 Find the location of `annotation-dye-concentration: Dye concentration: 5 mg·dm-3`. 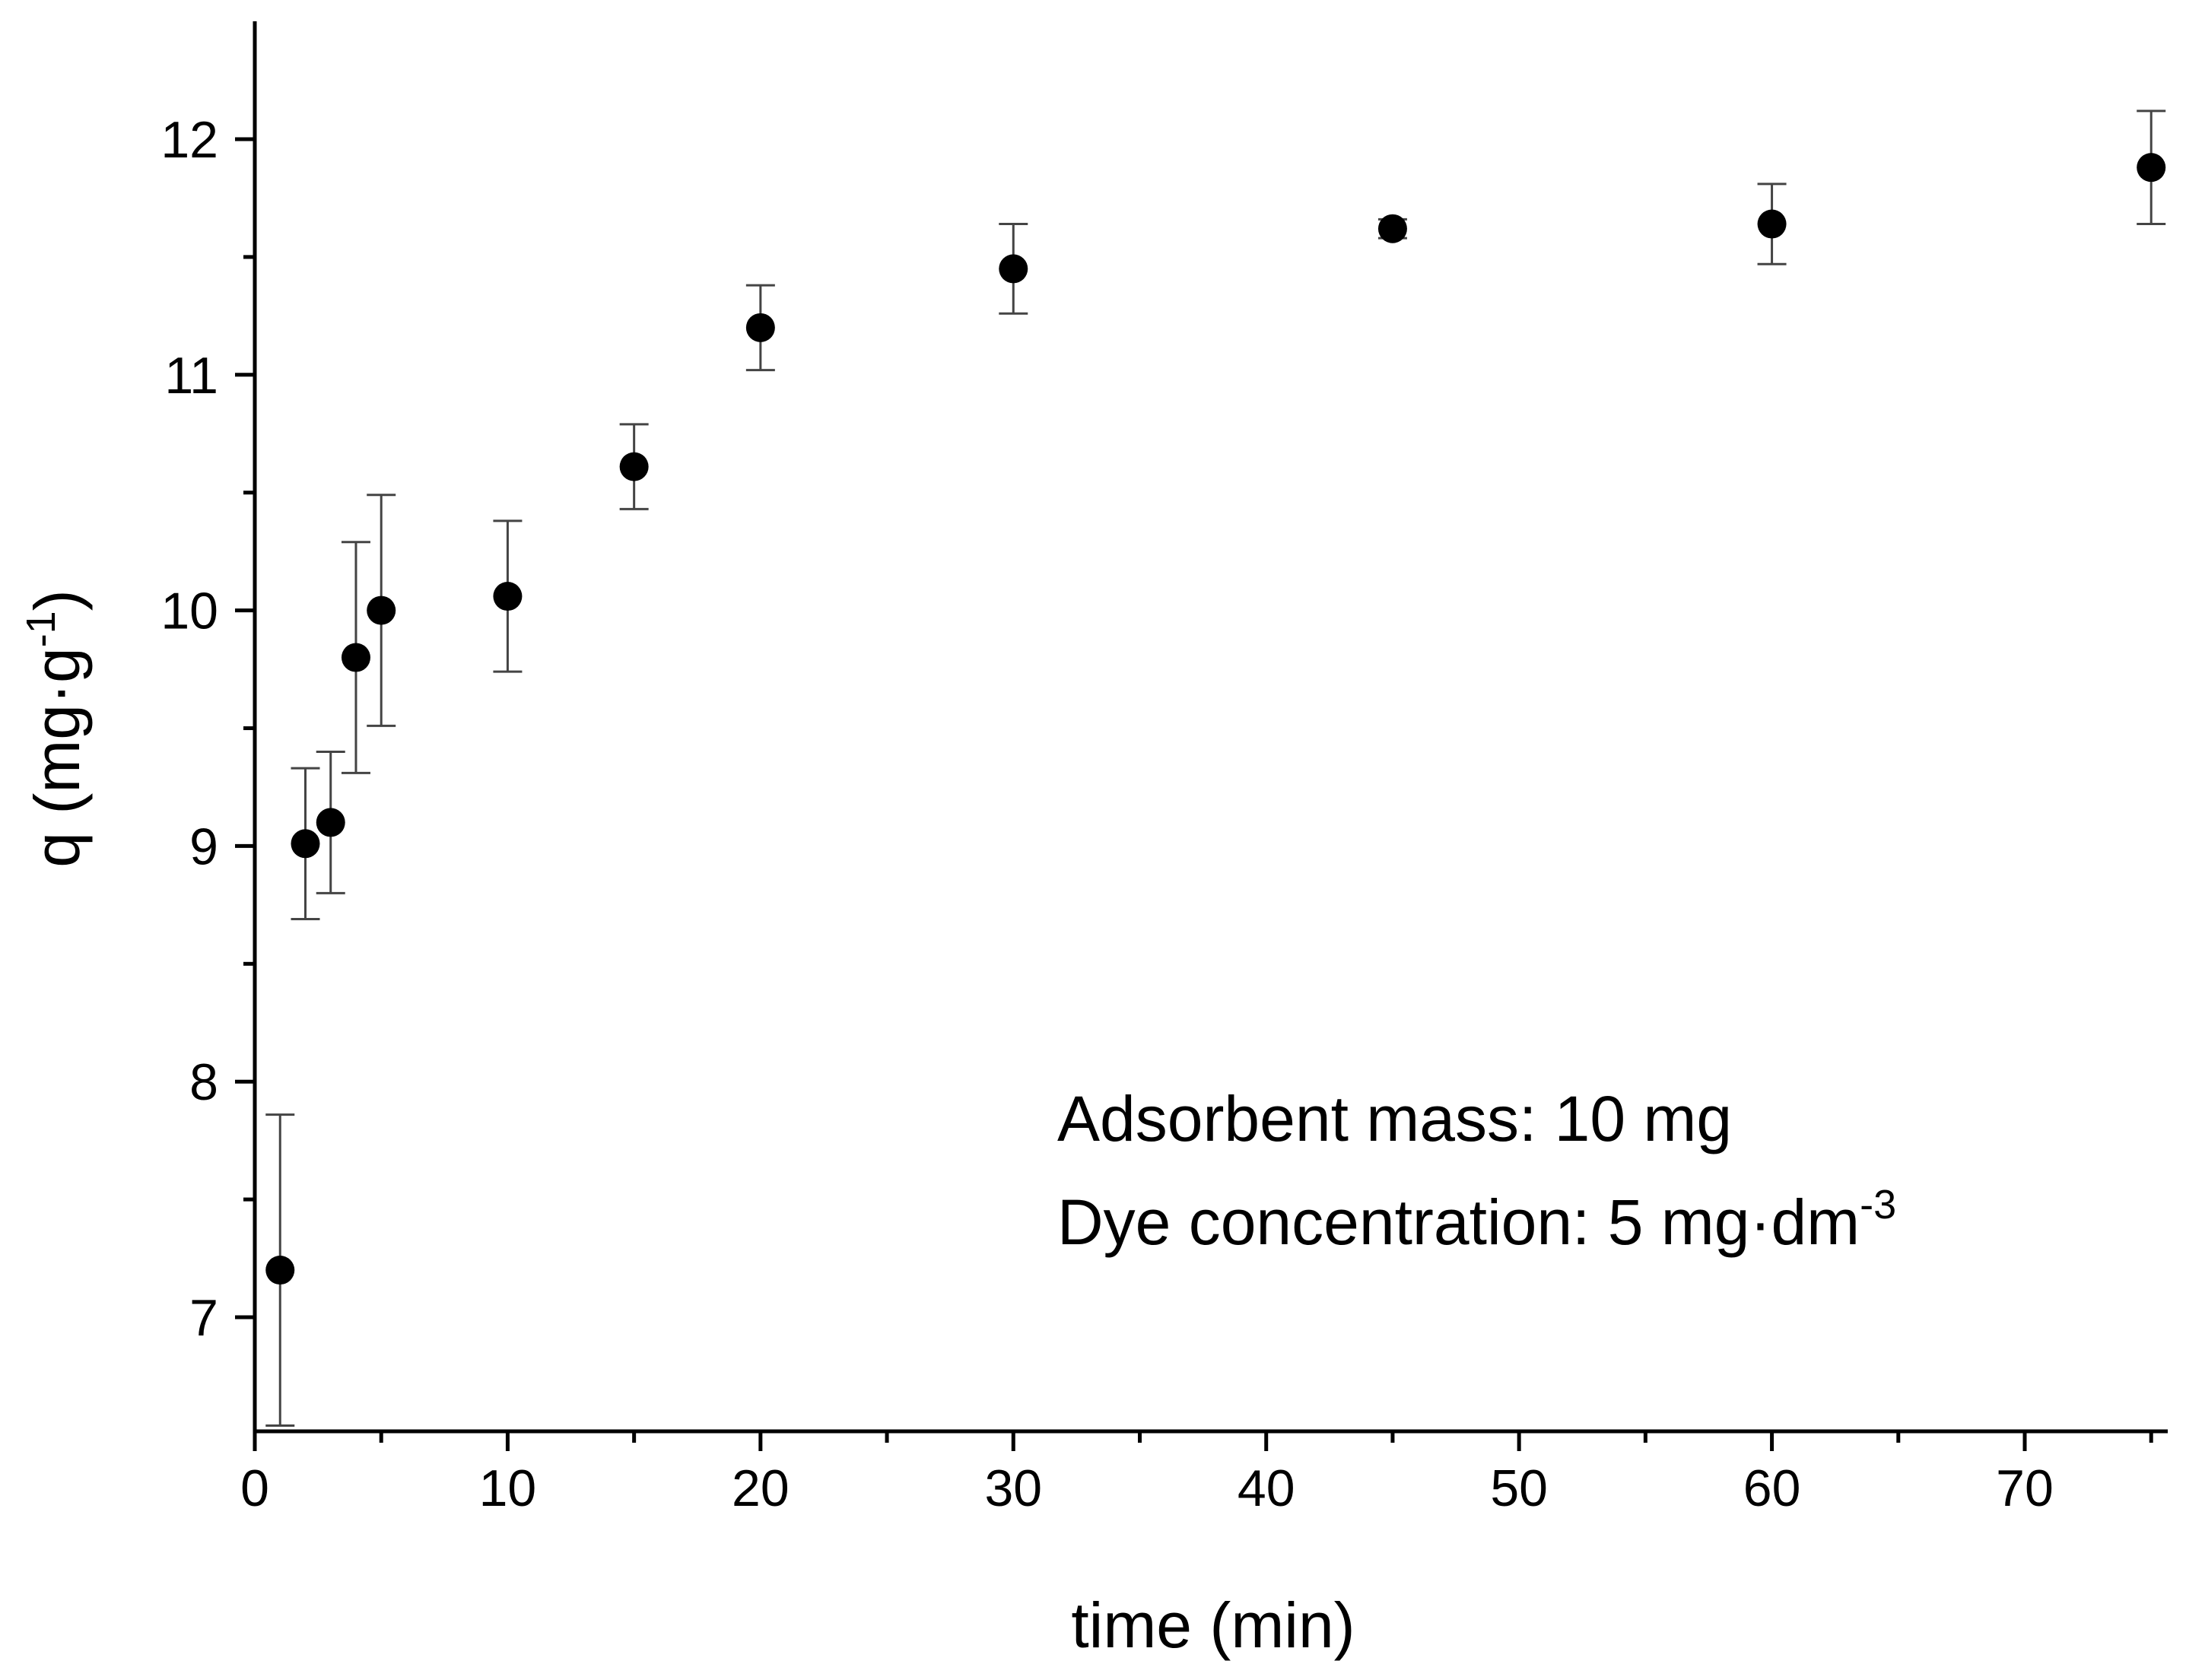

annotation-dye-concentration: Dye concentration: 5 mg·dm-3 is located at coordinates (1476, 1220).